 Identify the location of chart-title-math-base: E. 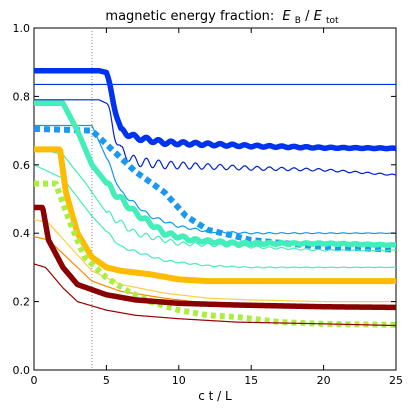
(286, 16).